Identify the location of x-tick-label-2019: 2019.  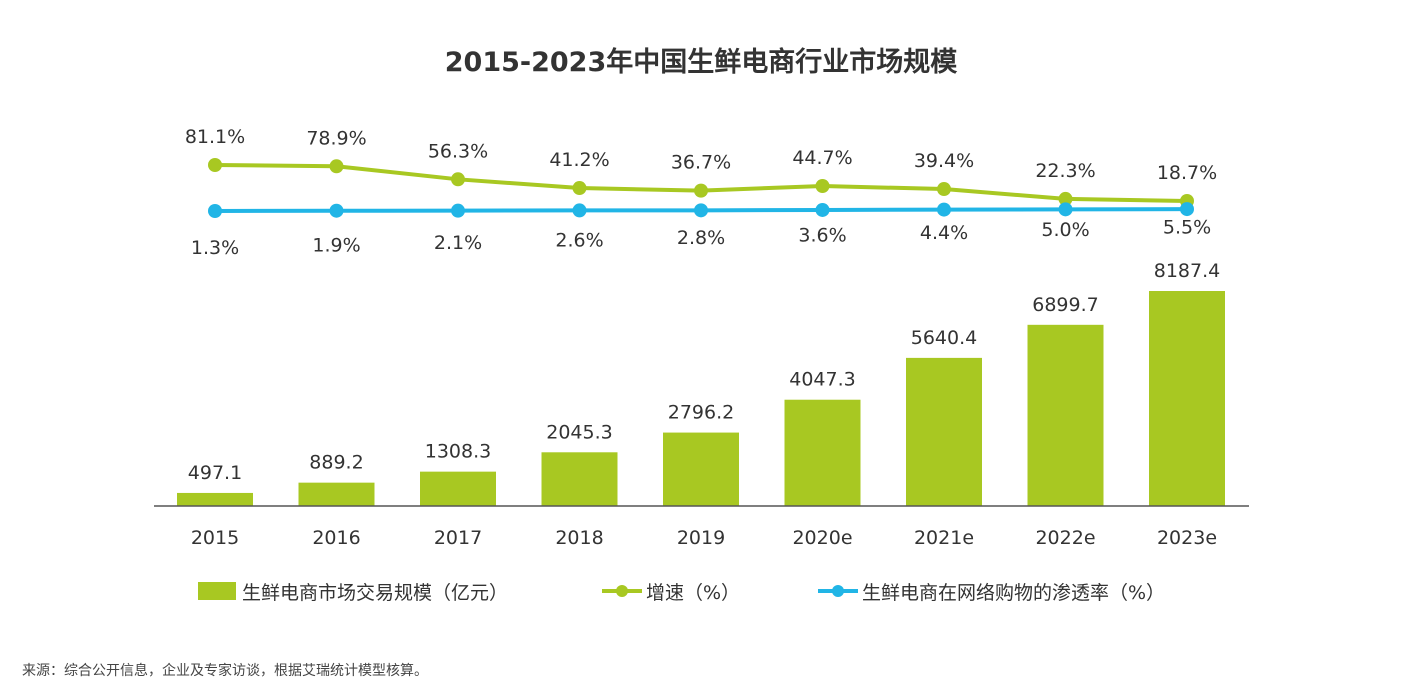
(701, 538).